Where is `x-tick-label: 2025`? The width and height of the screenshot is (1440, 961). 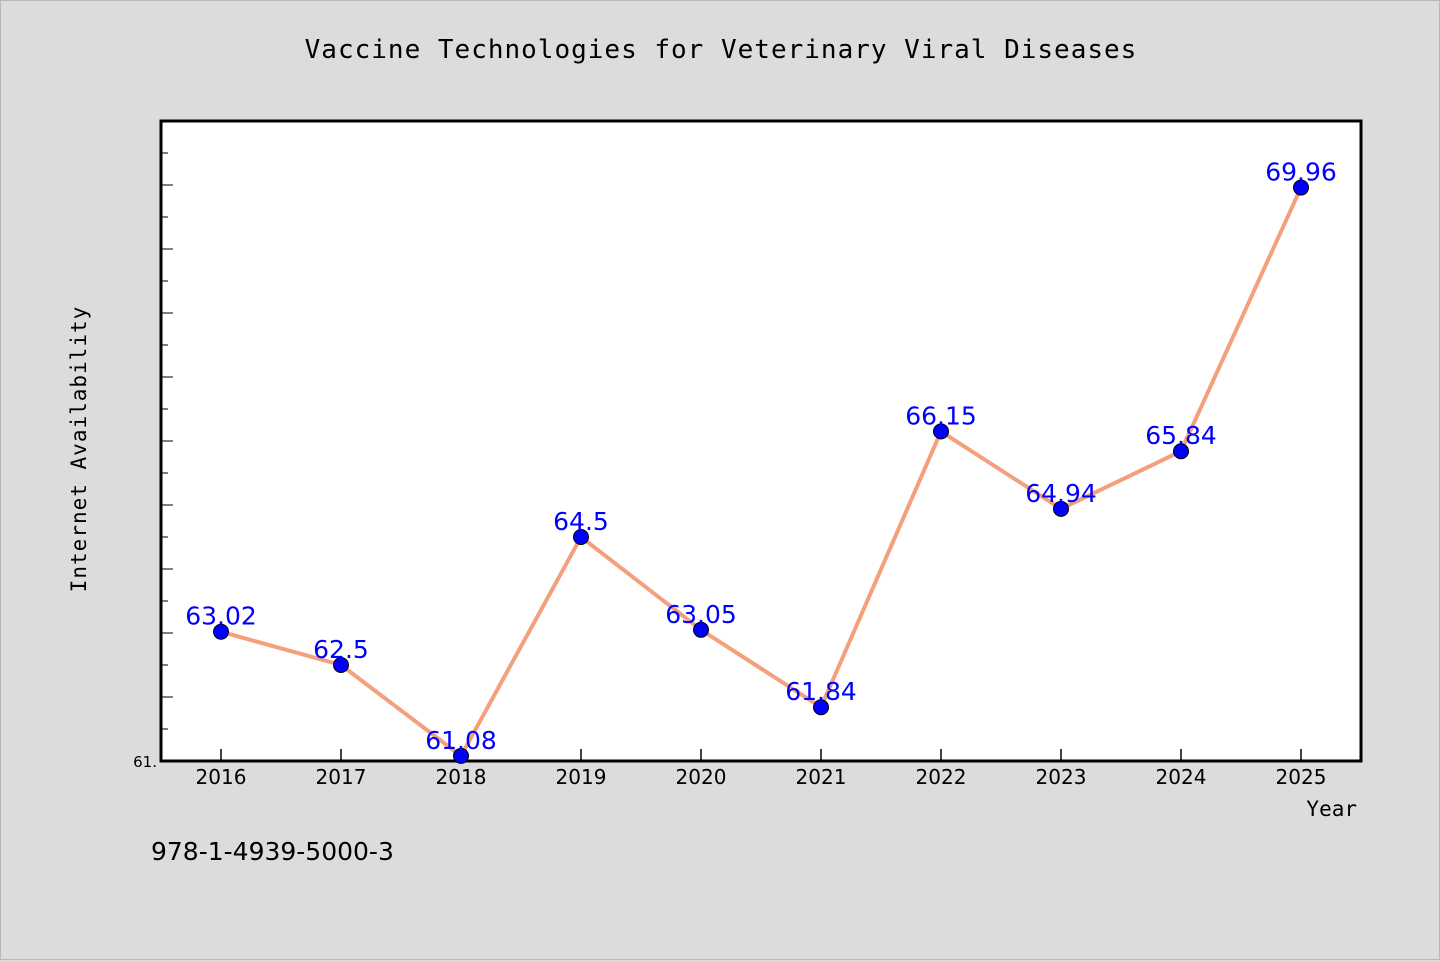
x-tick-label: 2025 is located at coordinates (1301, 777).